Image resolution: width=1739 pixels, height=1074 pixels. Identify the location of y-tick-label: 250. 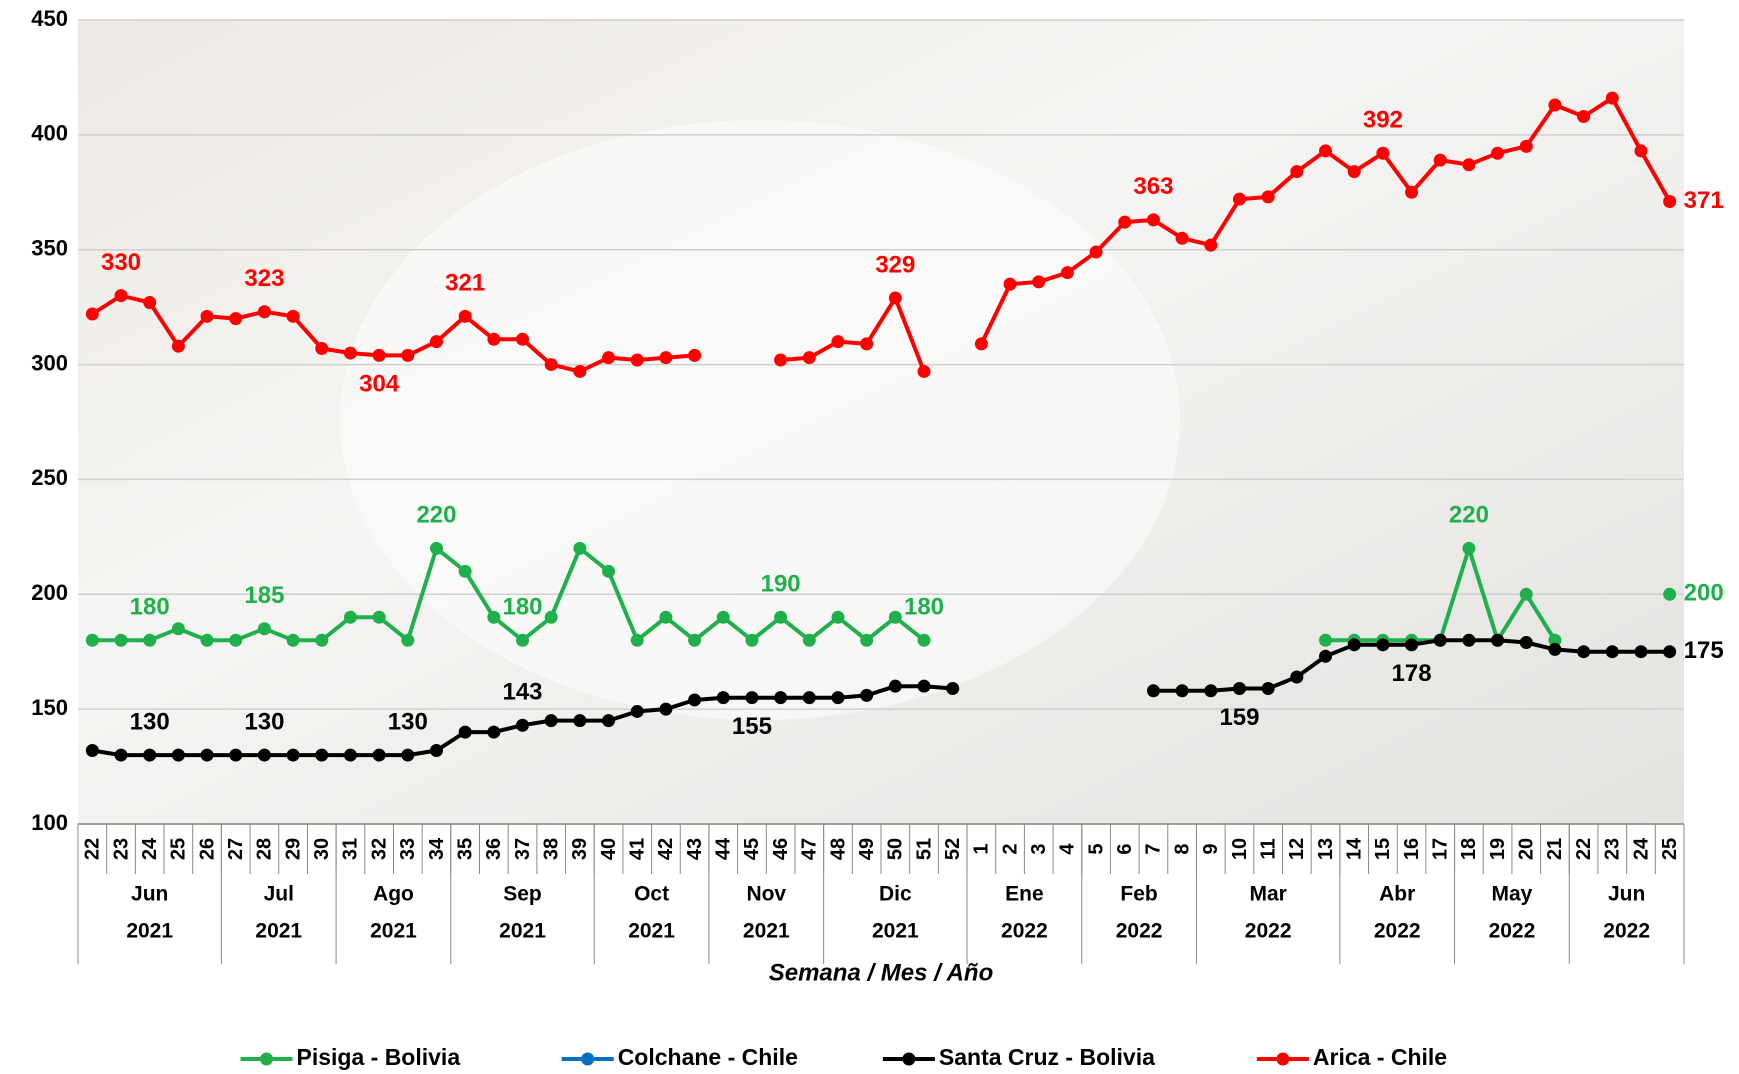
(49, 477).